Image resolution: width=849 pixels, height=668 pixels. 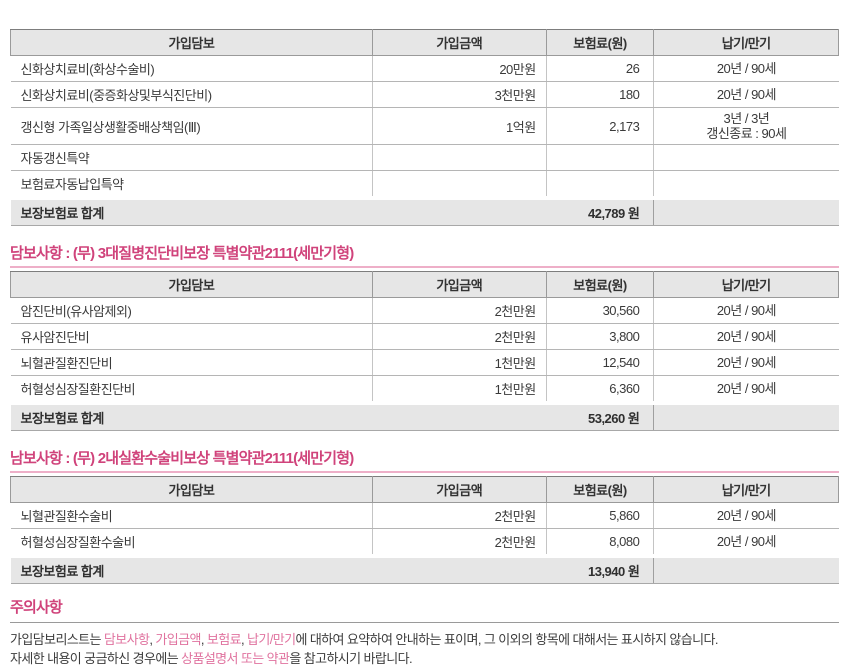 I want to click on notice-highlight: 보험료, so click(x=224, y=639).